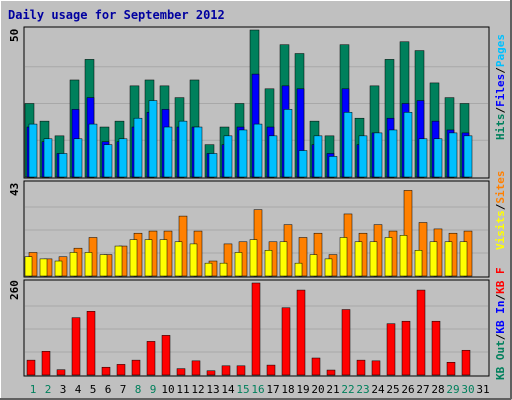  What do you see at coordinates (116, 15) in the screenshot?
I see `chart-title: Daily usage for September 2012` at bounding box center [116, 15].